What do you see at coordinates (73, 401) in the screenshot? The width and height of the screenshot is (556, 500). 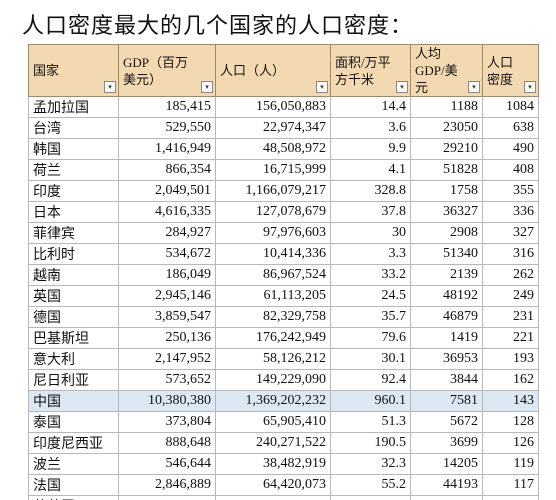 I see `table-cell: 中国` at bounding box center [73, 401].